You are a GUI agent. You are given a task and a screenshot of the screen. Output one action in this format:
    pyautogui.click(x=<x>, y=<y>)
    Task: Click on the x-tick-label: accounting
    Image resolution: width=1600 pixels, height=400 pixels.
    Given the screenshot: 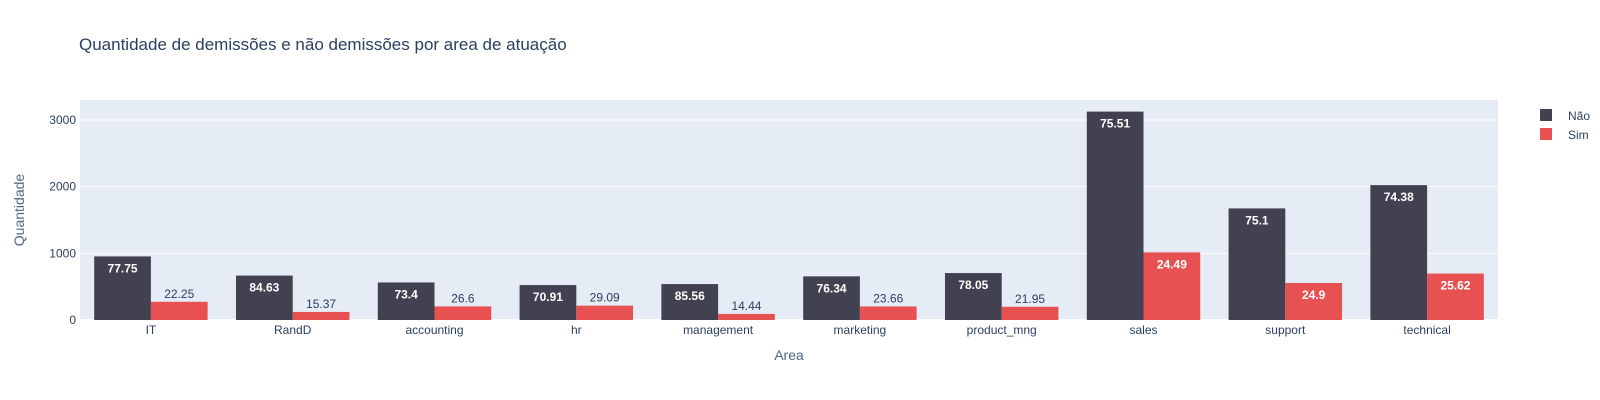 What is the action you would take?
    pyautogui.click(x=434, y=330)
    